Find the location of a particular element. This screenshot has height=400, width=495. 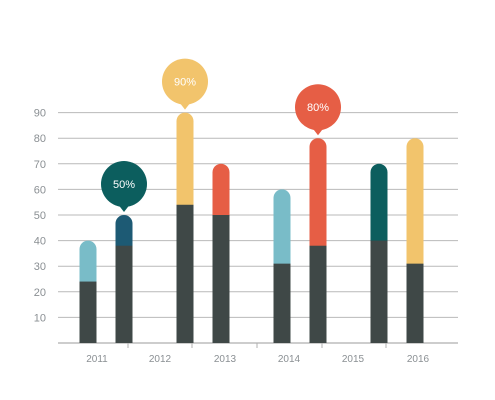

x-tick-label: 2011 is located at coordinates (97, 359).